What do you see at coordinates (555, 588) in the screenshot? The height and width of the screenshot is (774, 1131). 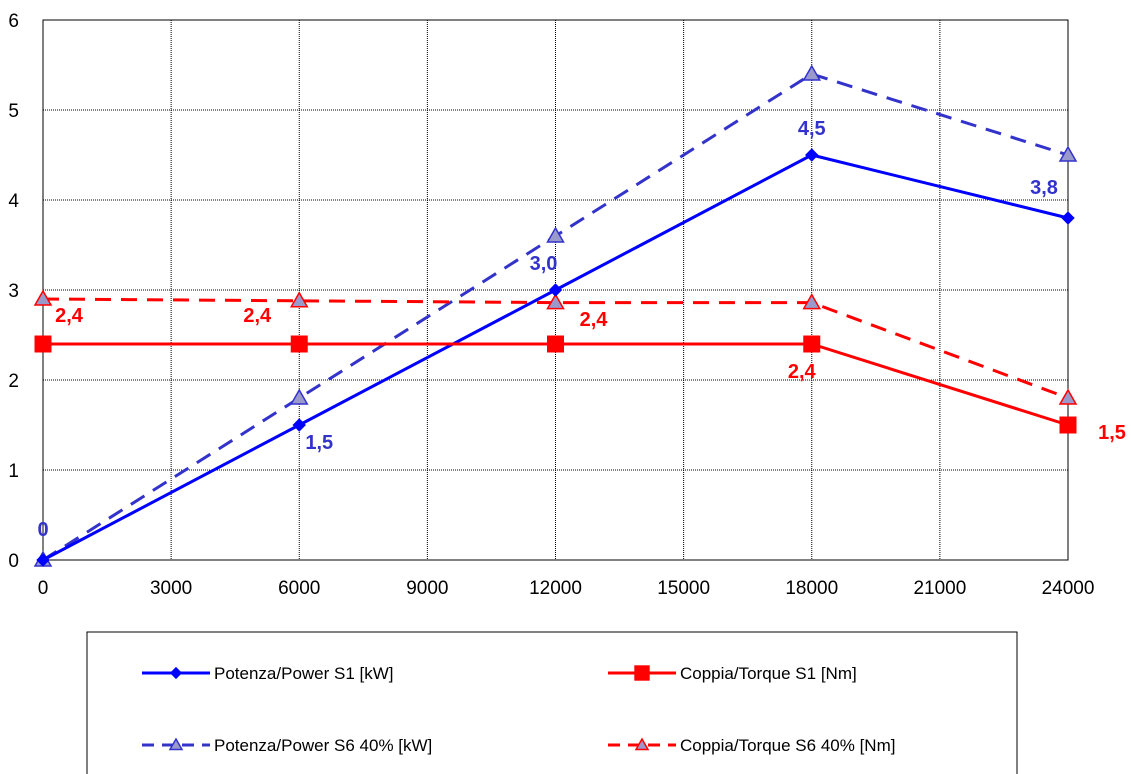 I see `x-tick-label: 12000` at bounding box center [555, 588].